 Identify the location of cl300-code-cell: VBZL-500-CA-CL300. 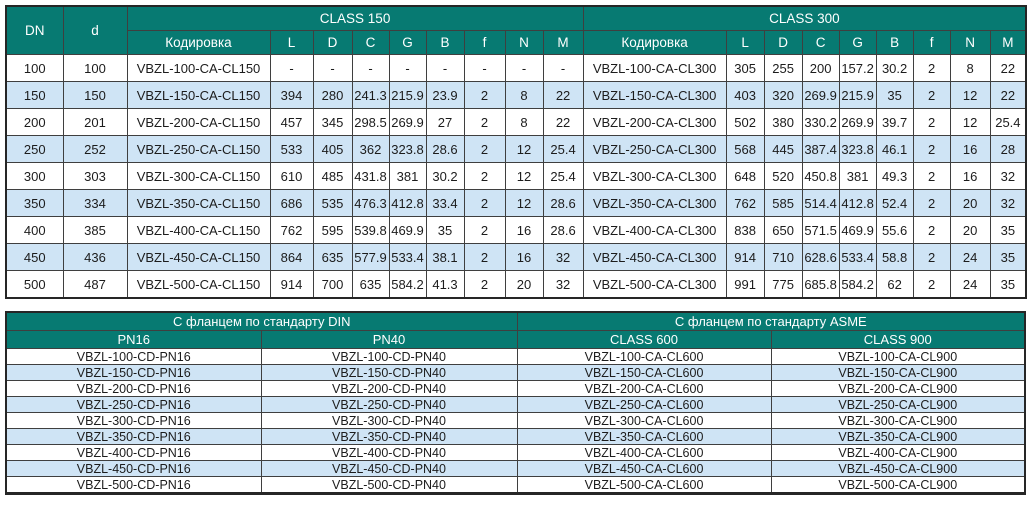
(654, 284).